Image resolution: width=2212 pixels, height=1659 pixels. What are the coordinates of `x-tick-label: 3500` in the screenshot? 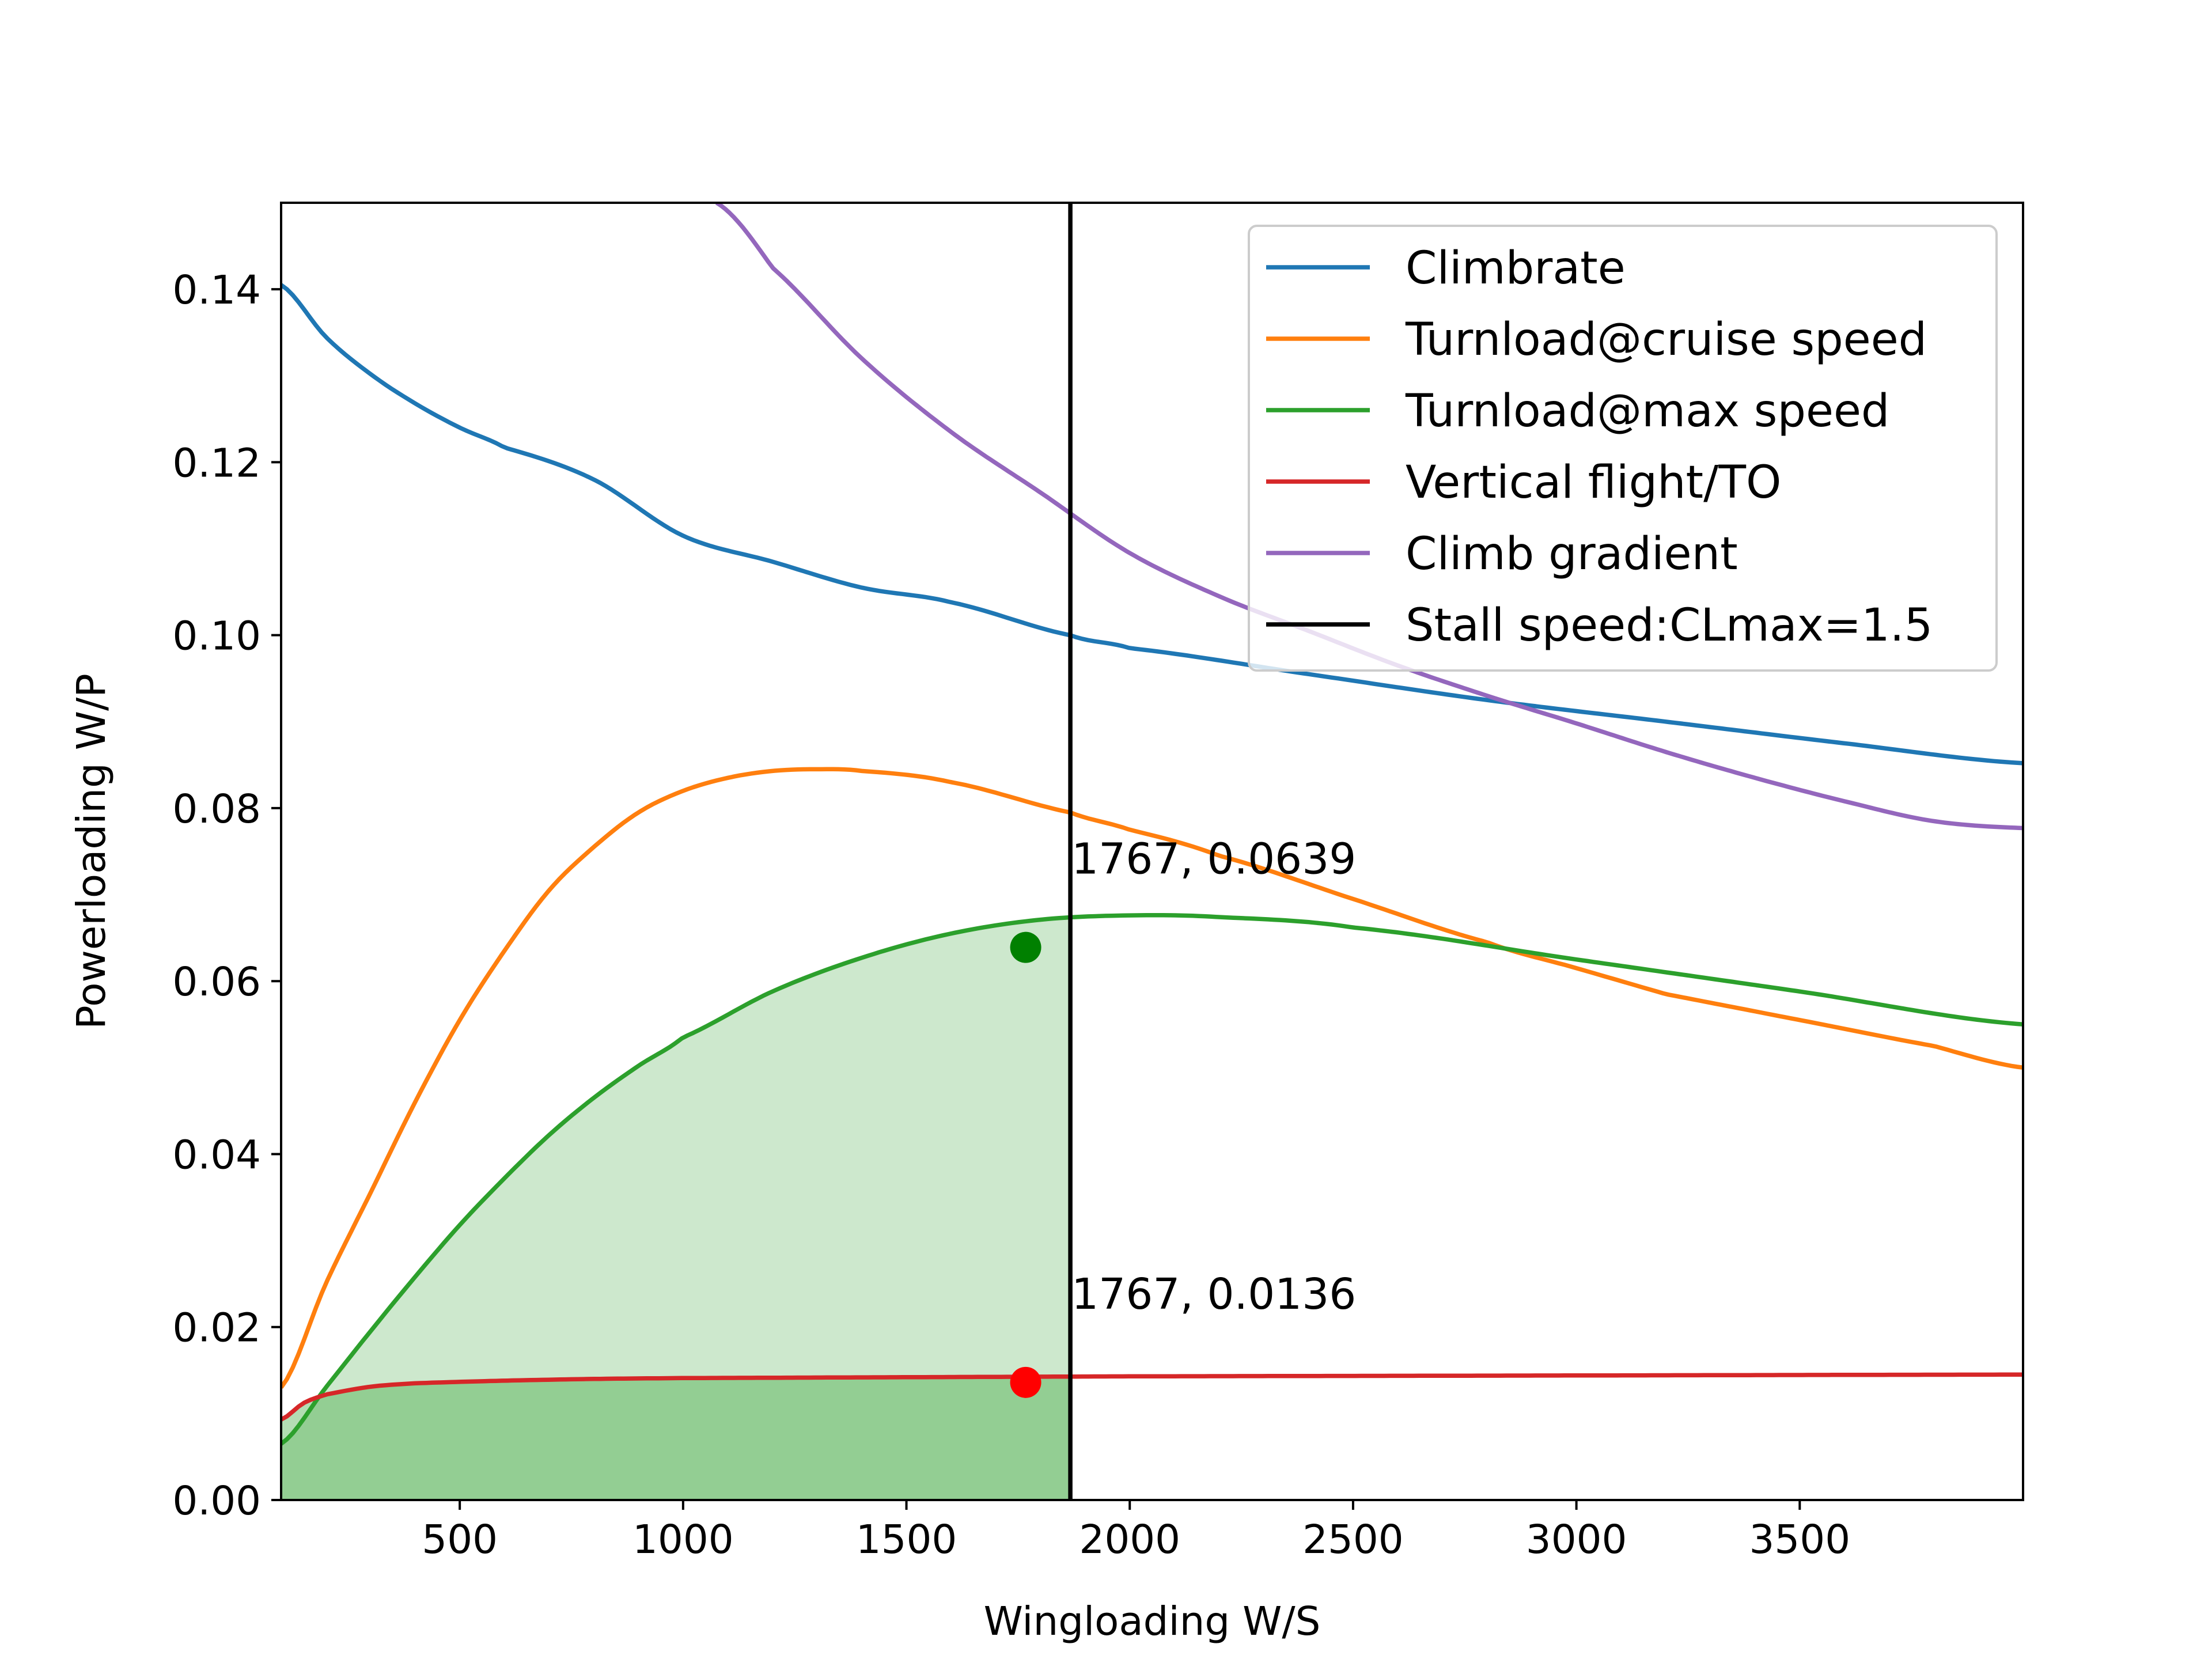 It's located at (1800, 1540).